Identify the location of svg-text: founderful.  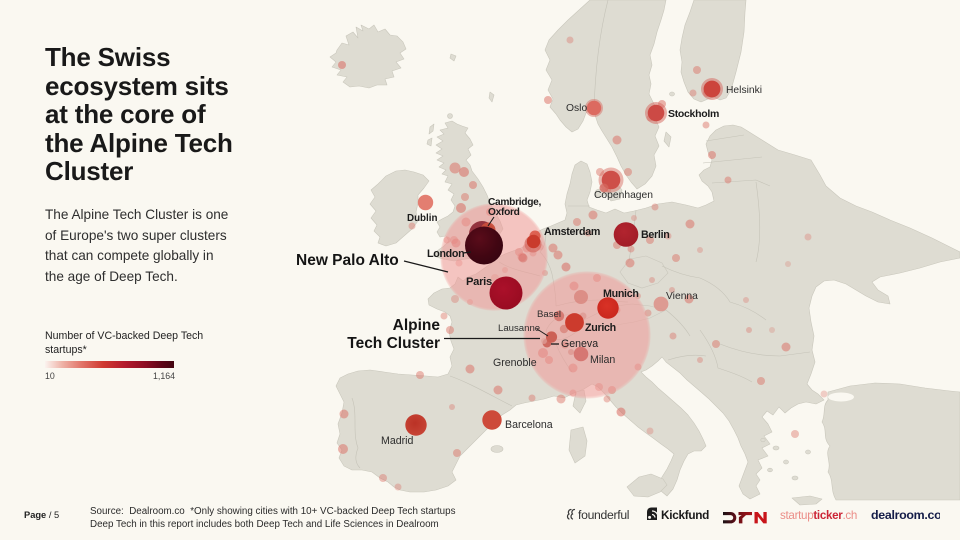
(603, 515).